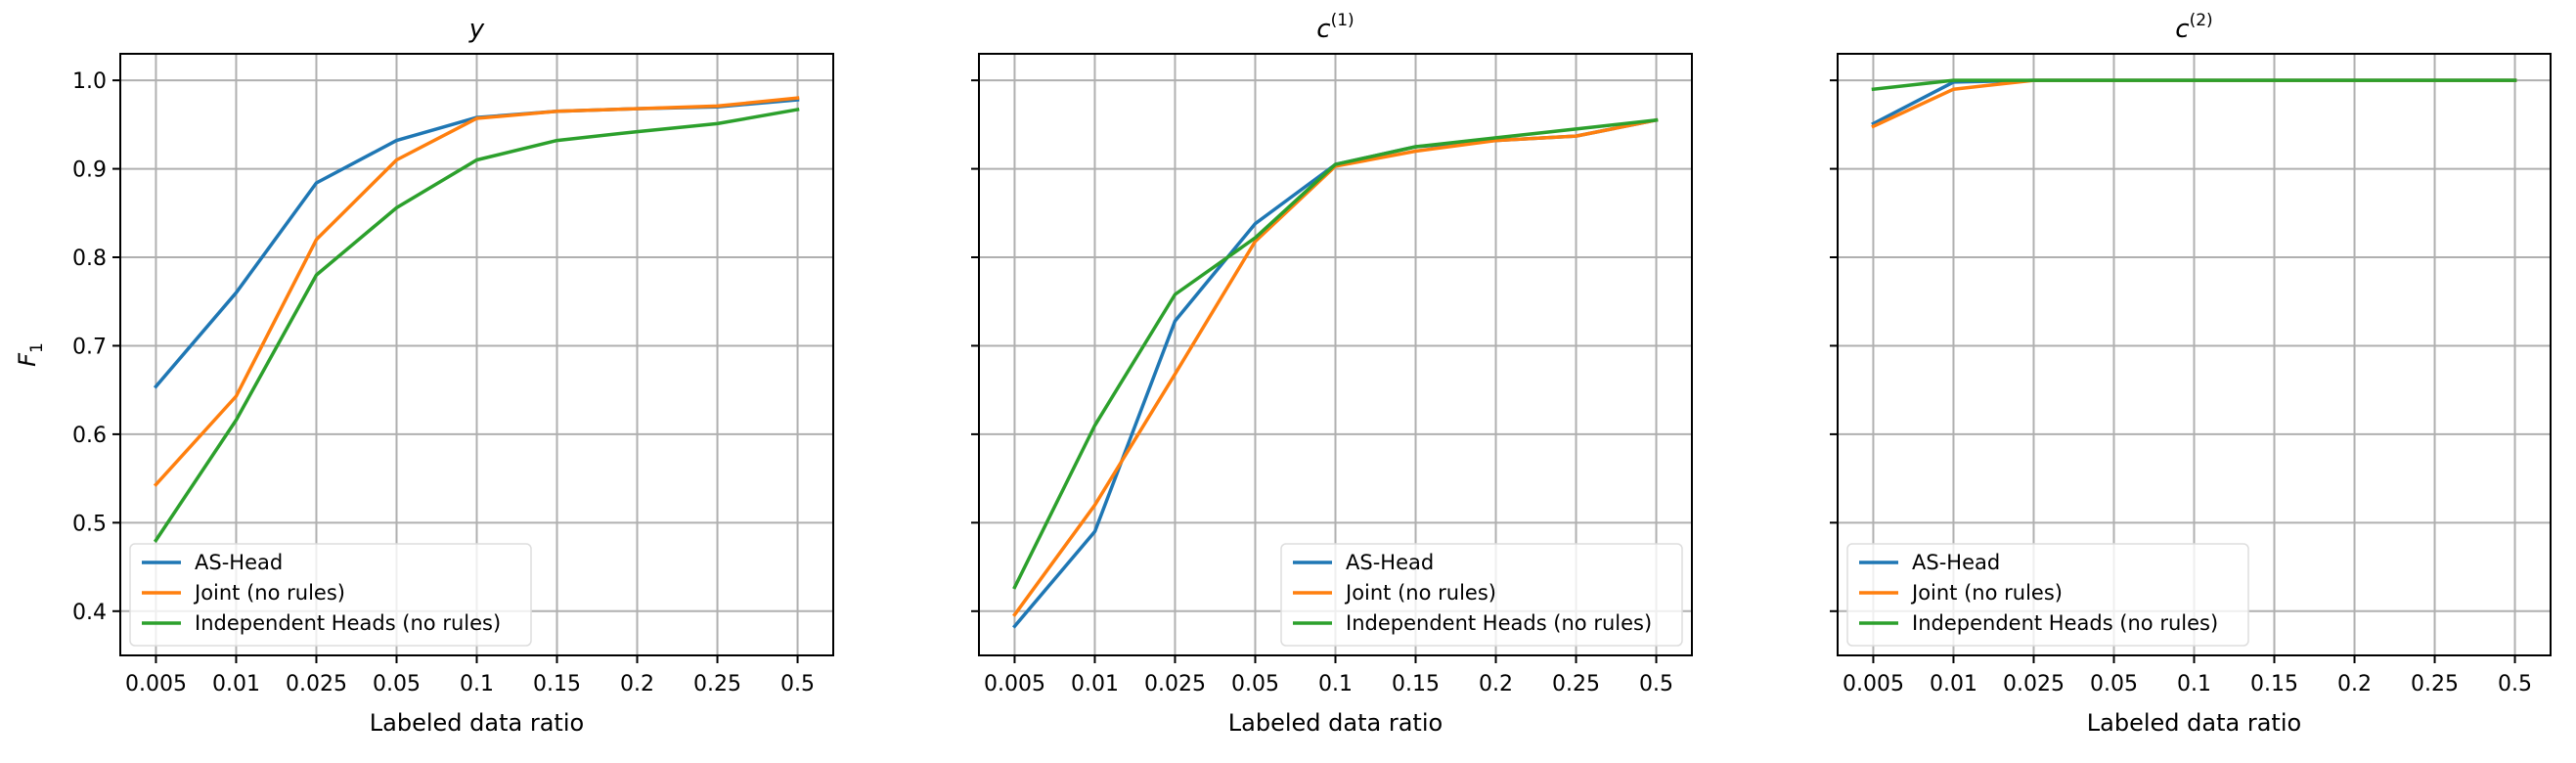 The width and height of the screenshot is (2576, 763). I want to click on chart-title: y, so click(476, 29).